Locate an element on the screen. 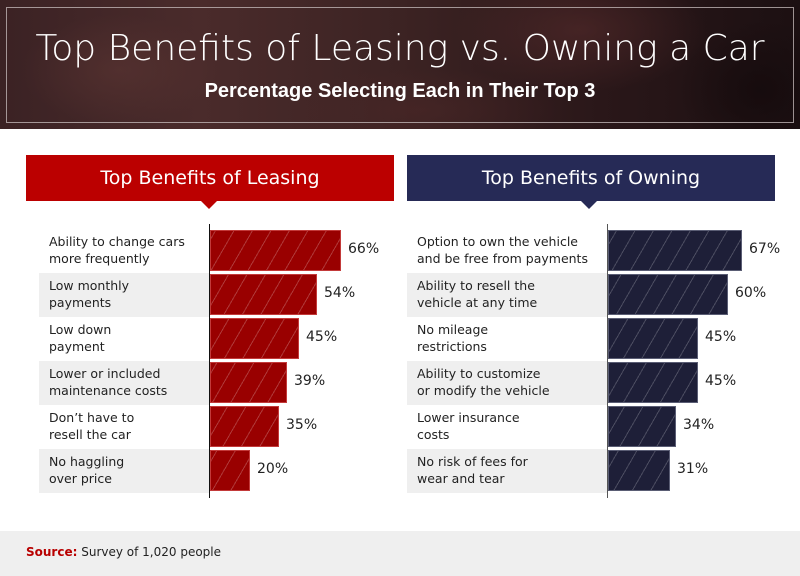 Image resolution: width=800 pixels, height=576 pixels. row-label: No mileage restrictions is located at coordinates (507, 339).